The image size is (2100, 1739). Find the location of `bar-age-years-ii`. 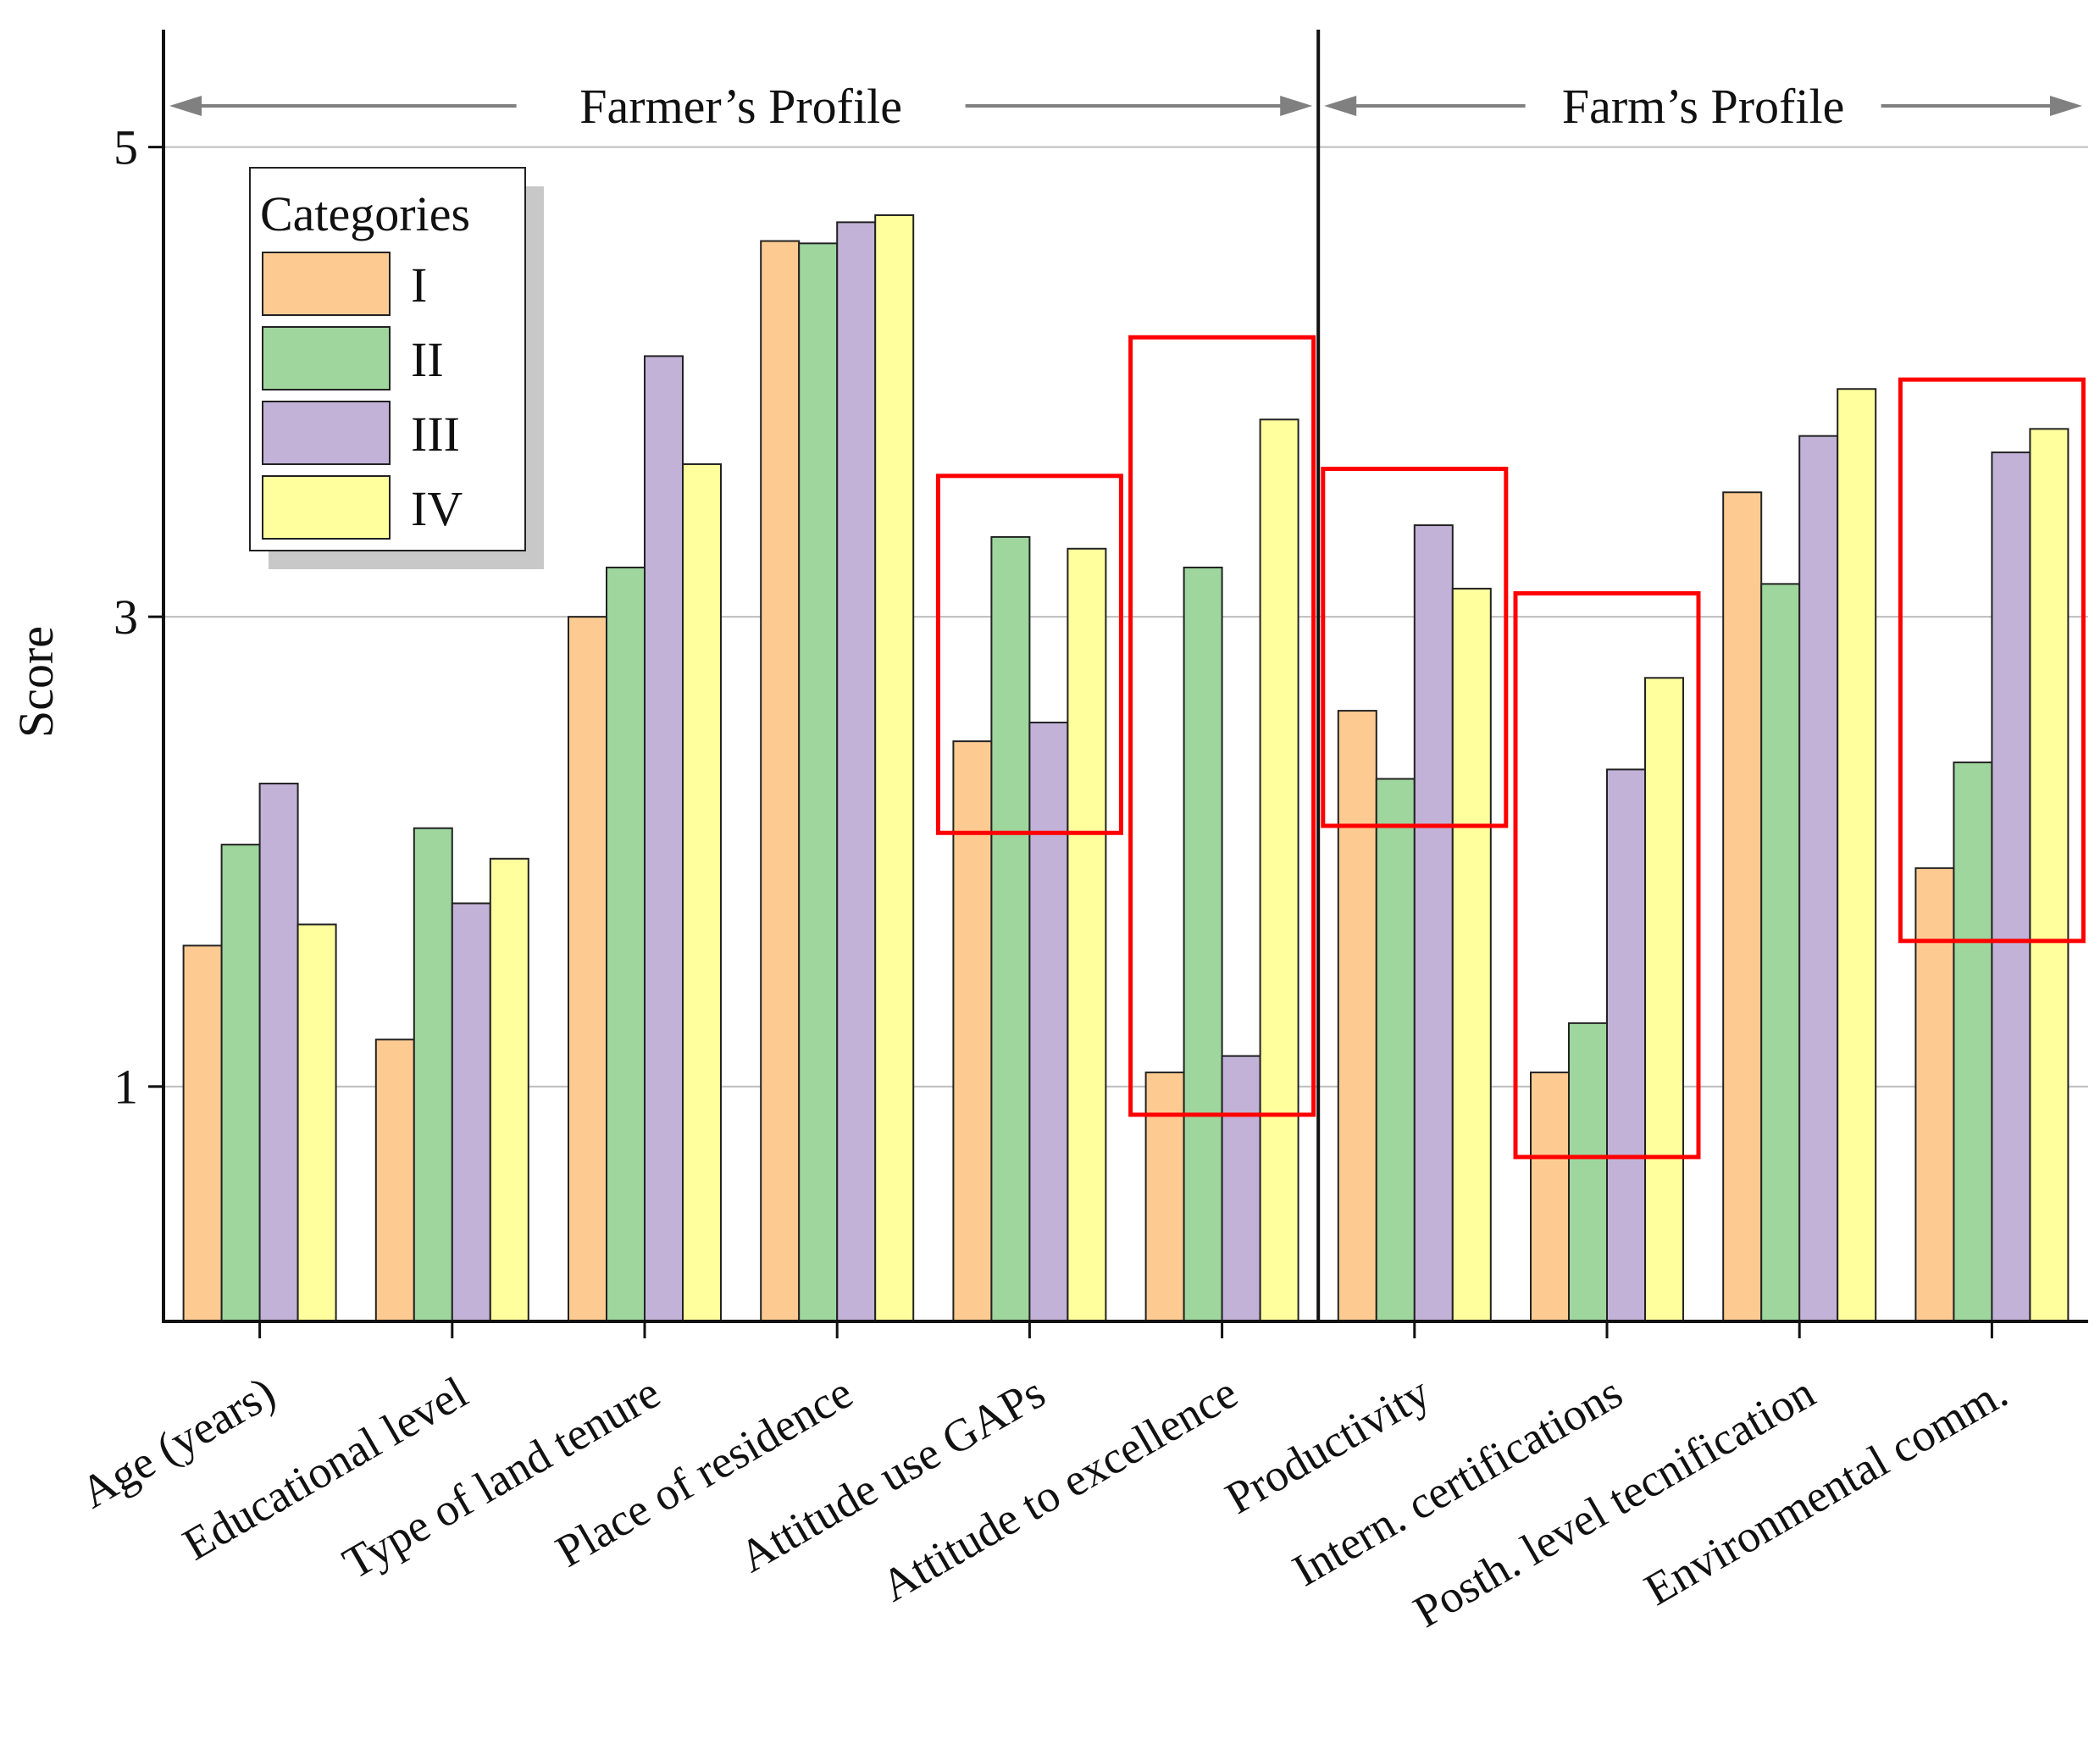

bar-age-years-ii is located at coordinates (240, 1083).